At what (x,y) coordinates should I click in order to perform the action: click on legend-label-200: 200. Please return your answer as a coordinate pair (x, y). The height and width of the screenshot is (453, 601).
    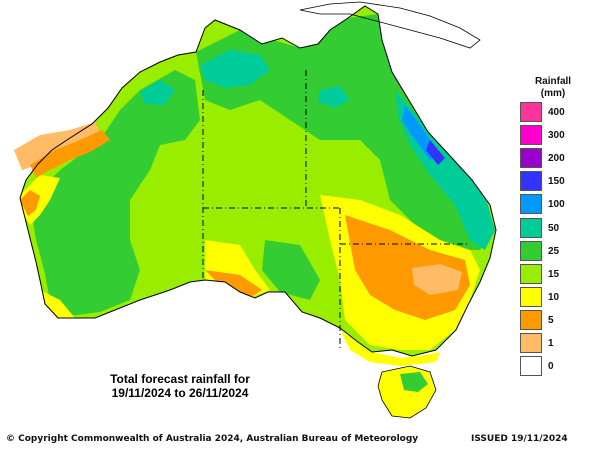
    Looking at the image, I should click on (556, 159).